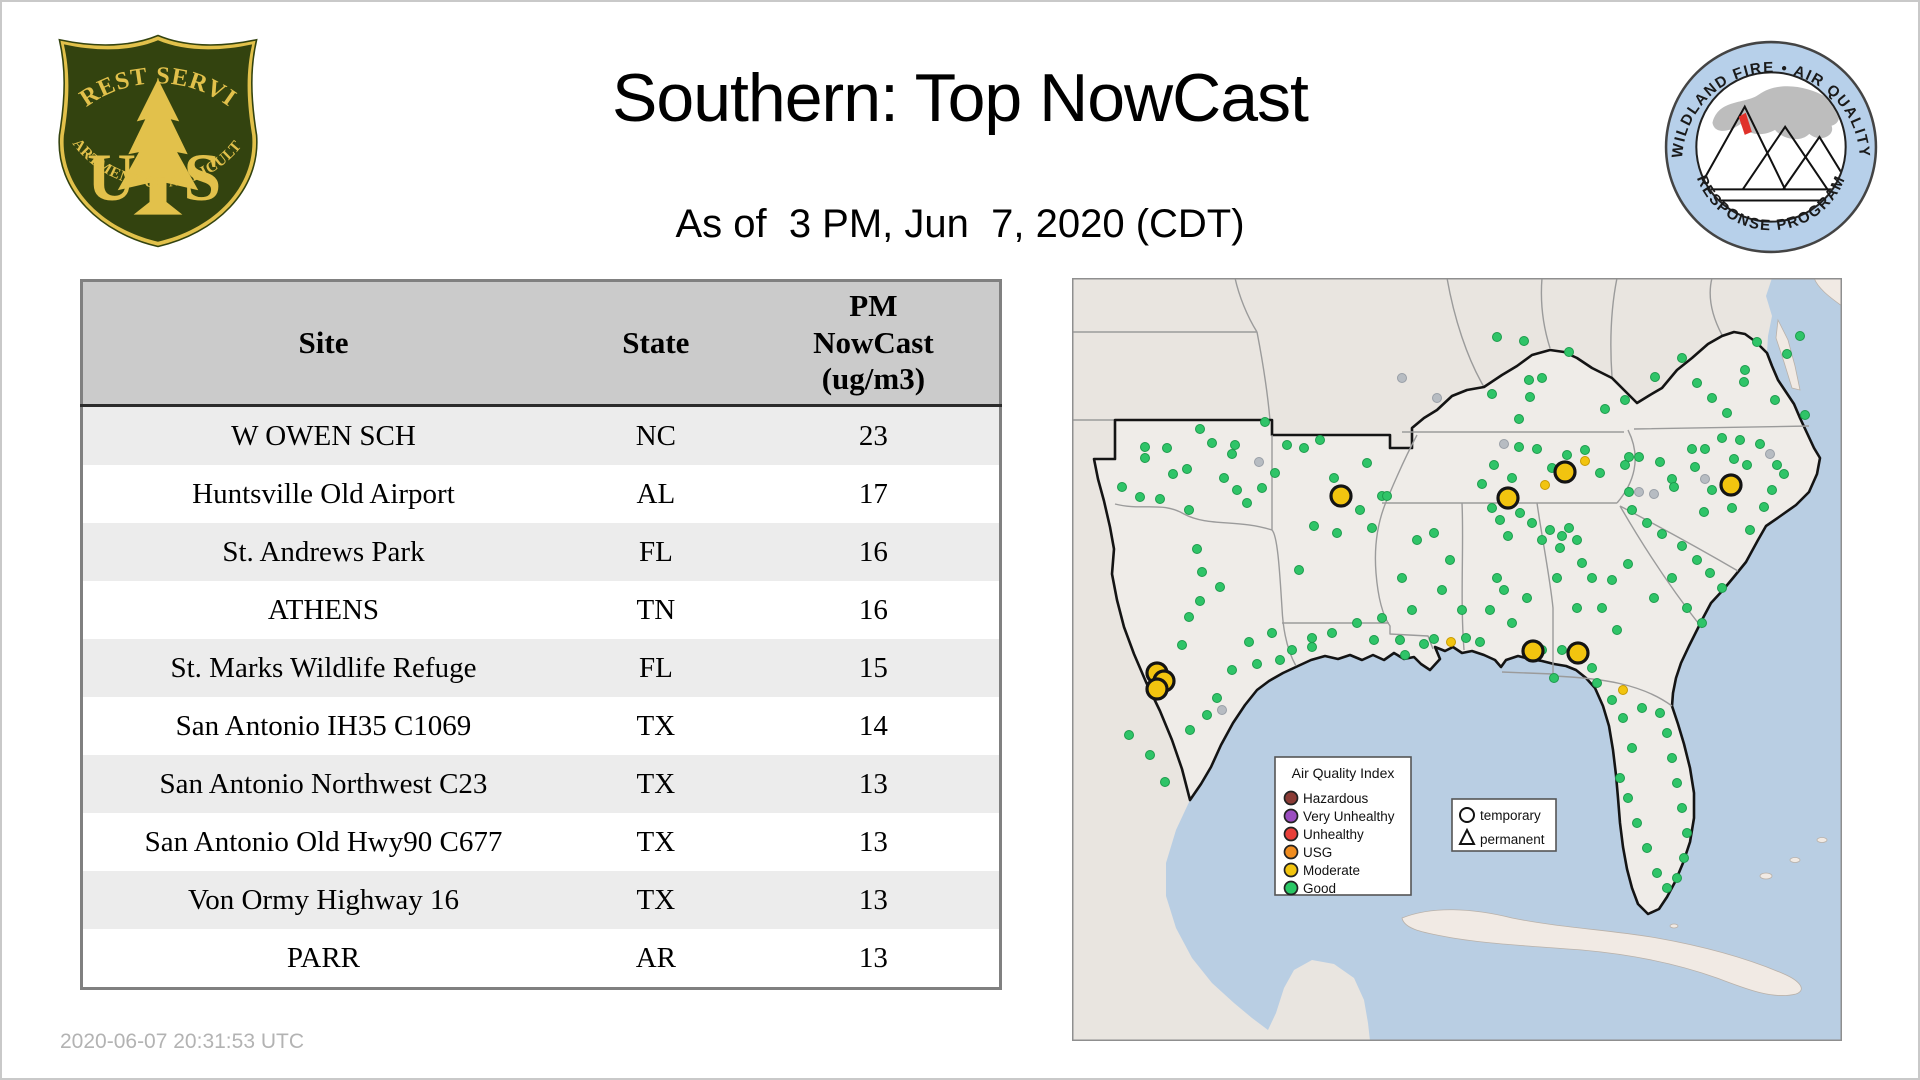 This screenshot has height=1080, width=1920. I want to click on temporary-symbol-icon, so click(1467, 815).